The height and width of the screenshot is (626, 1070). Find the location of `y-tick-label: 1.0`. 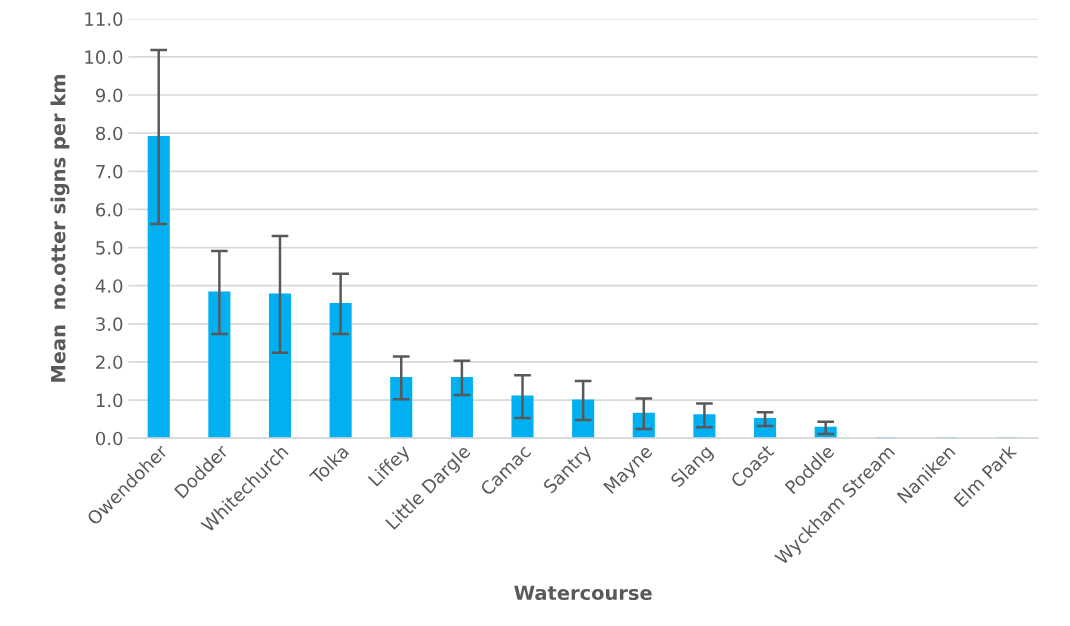

y-tick-label: 1.0 is located at coordinates (109, 400).